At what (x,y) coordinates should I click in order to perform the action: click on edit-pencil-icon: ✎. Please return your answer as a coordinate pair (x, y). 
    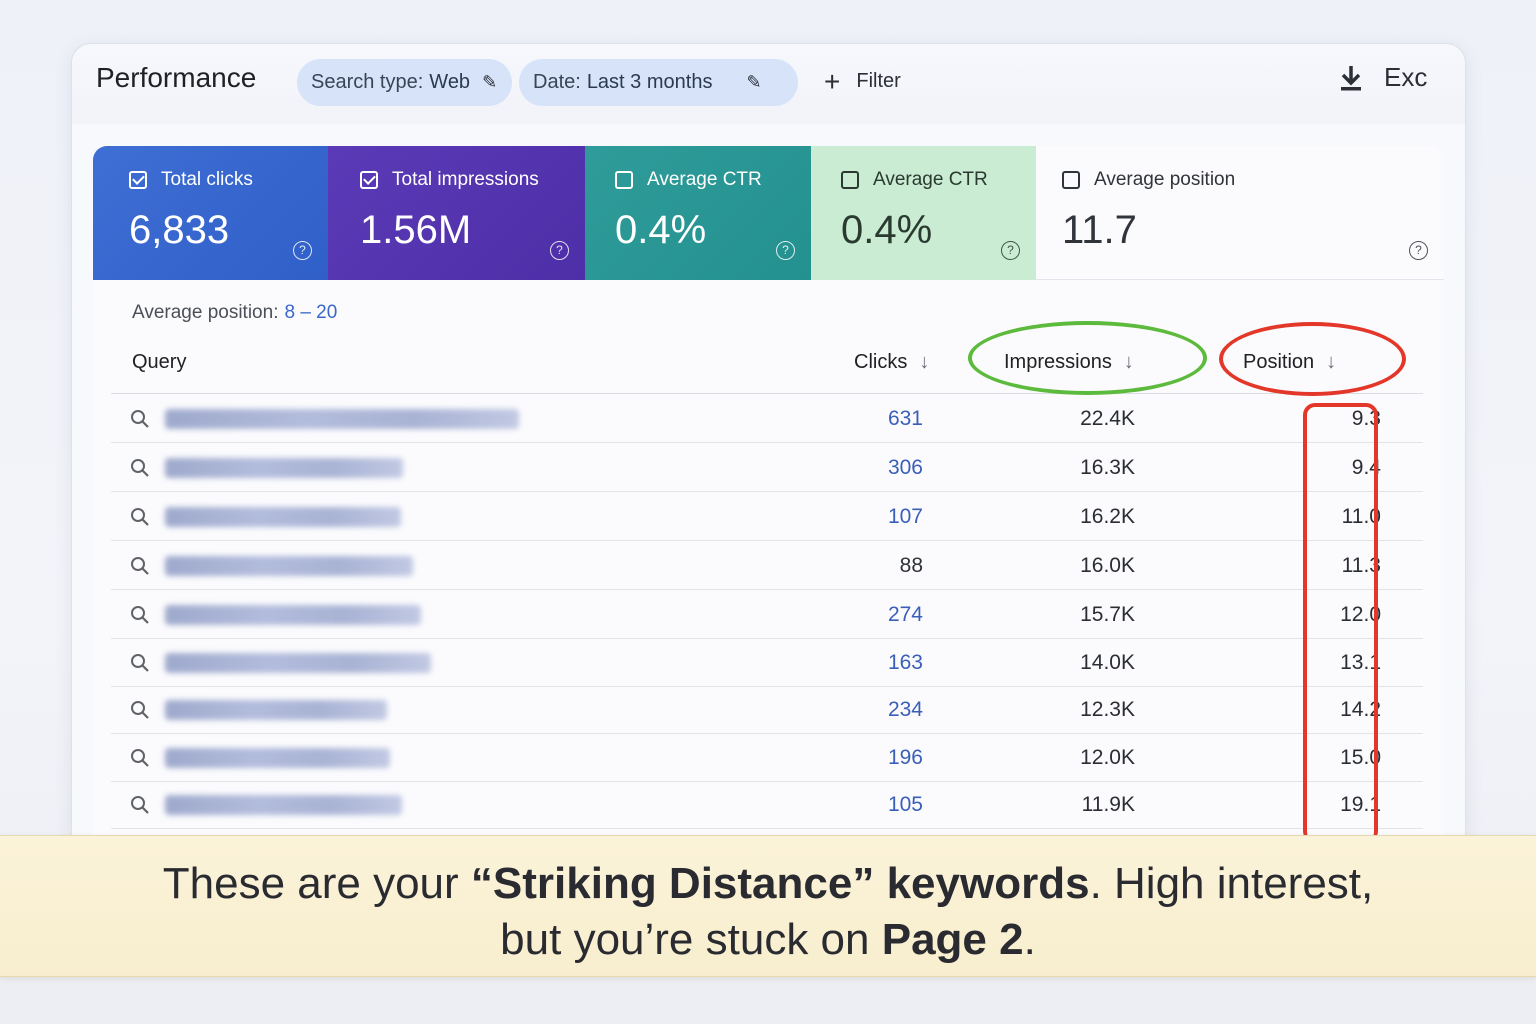
    Looking at the image, I should click on (754, 82).